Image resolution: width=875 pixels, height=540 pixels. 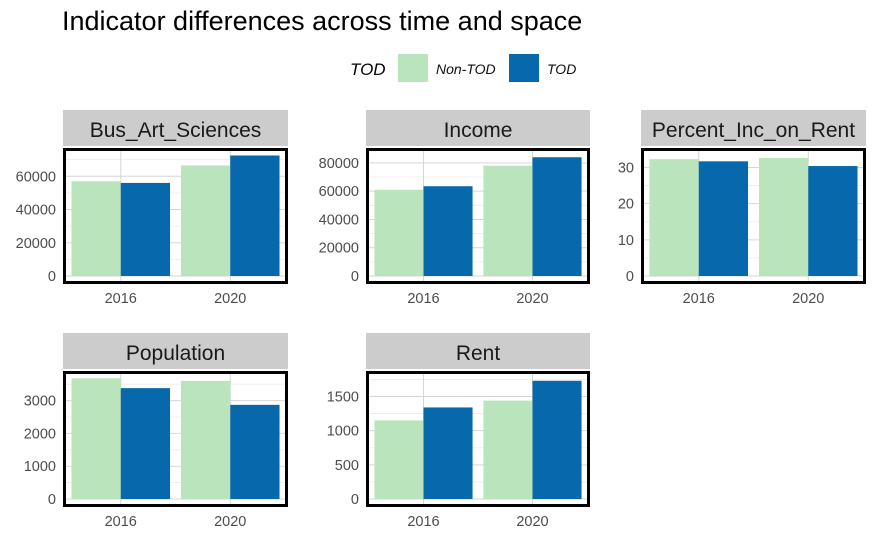 I want to click on facet-strip-label: Income, so click(x=478, y=130).